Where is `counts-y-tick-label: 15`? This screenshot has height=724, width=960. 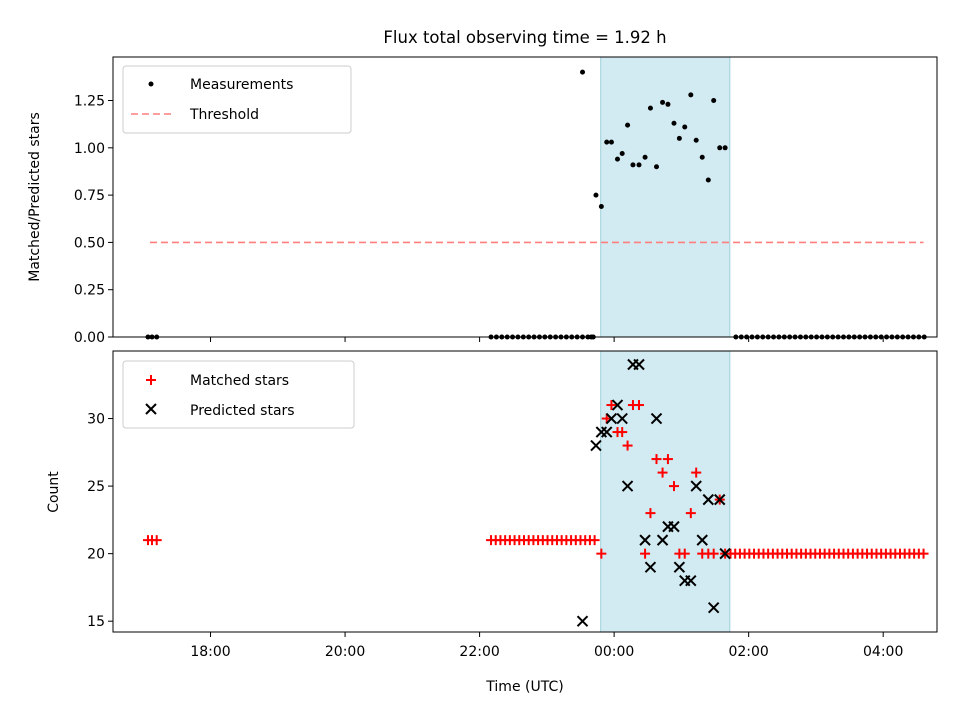
counts-y-tick-label: 15 is located at coordinates (96, 622).